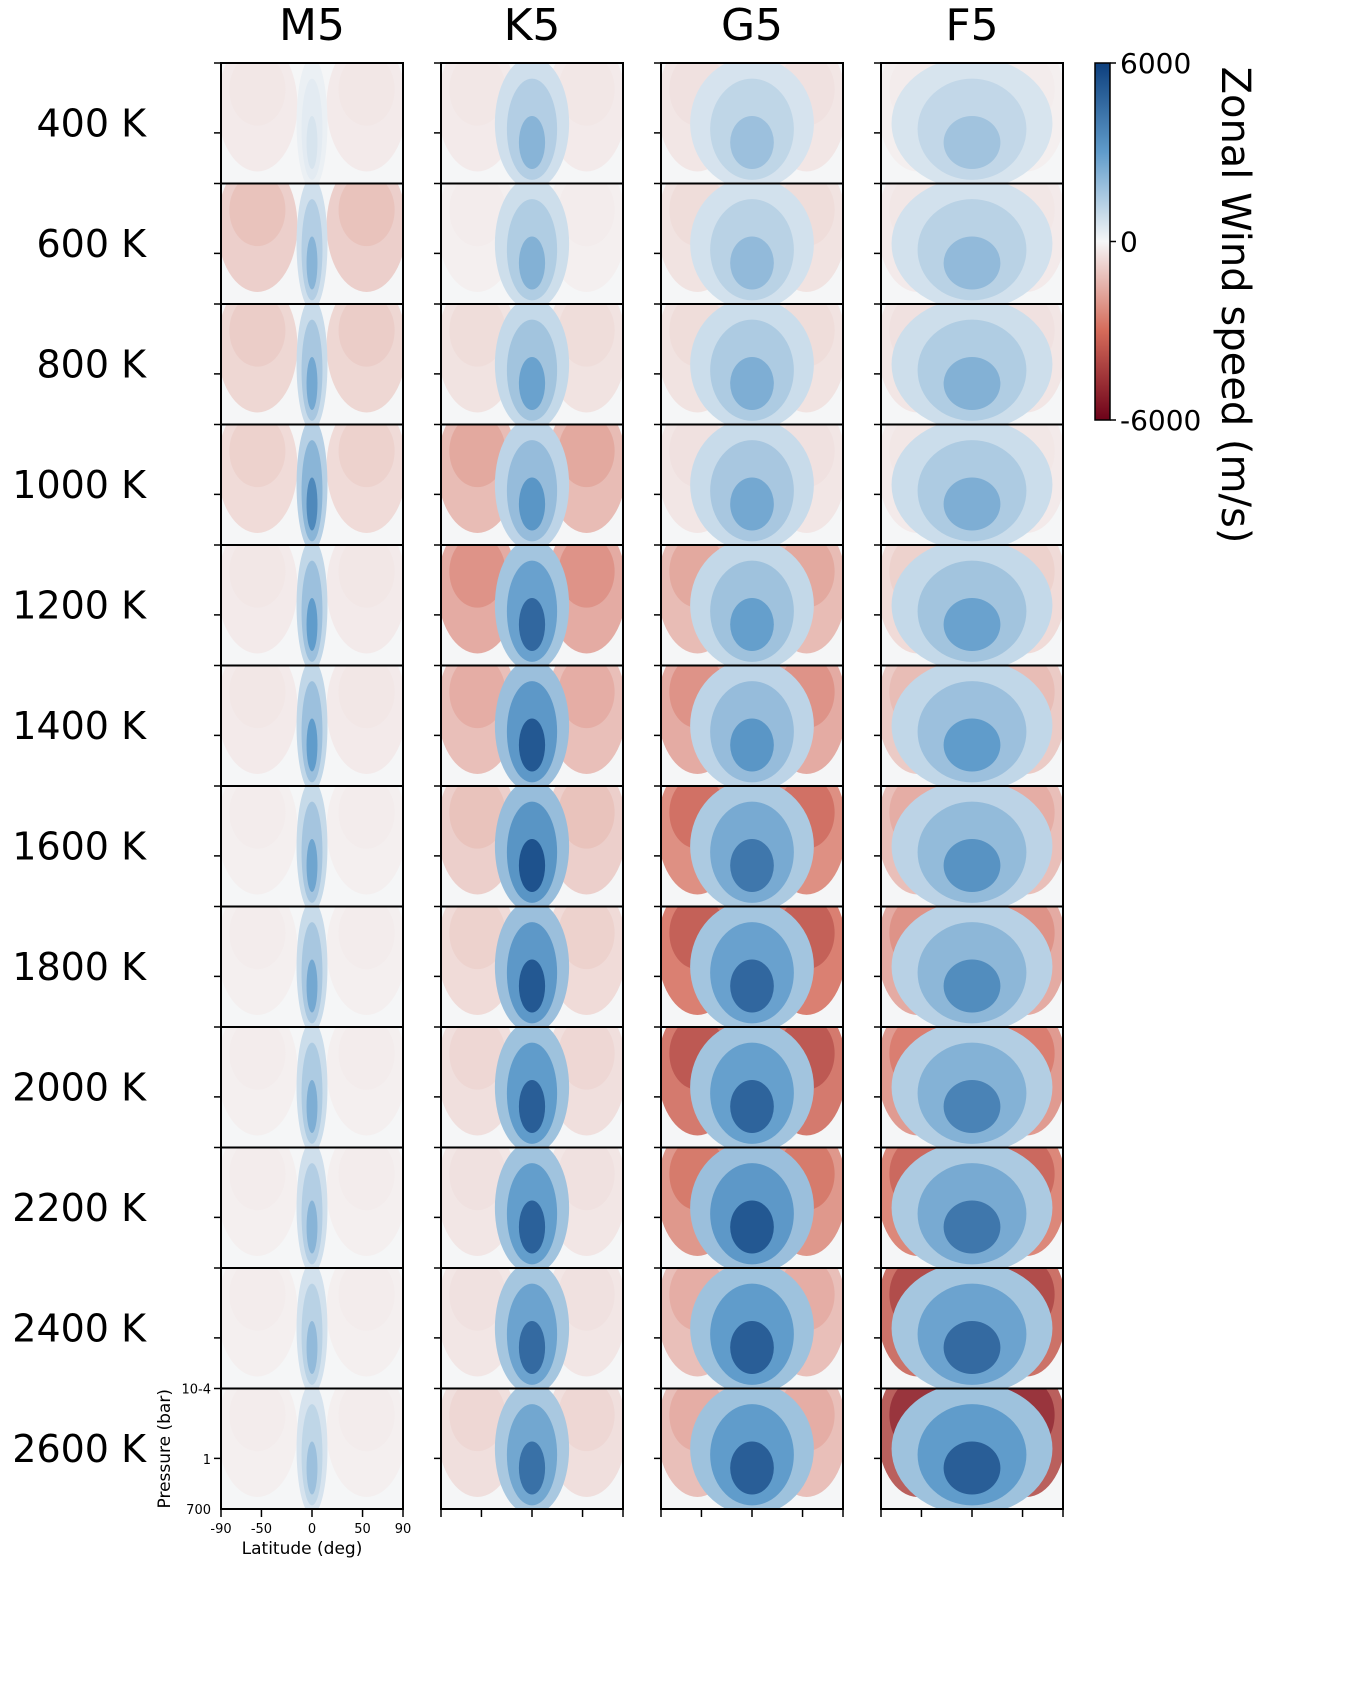 This screenshot has height=1701, width=1353. What do you see at coordinates (91, 364) in the screenshot?
I see `row-label: 800 K` at bounding box center [91, 364].